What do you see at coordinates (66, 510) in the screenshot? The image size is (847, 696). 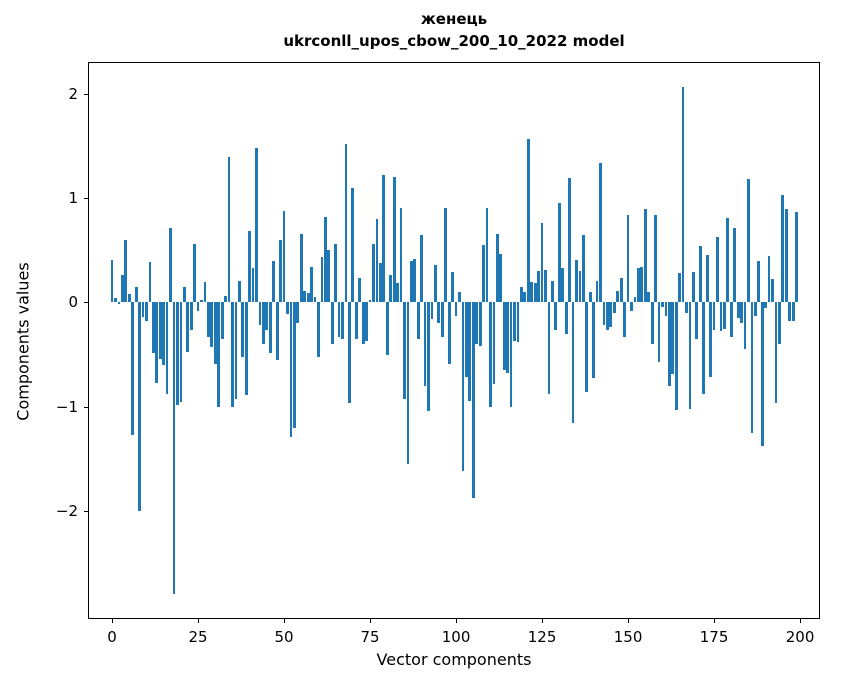 I see `y-tick-label--2: −2` at bounding box center [66, 510].